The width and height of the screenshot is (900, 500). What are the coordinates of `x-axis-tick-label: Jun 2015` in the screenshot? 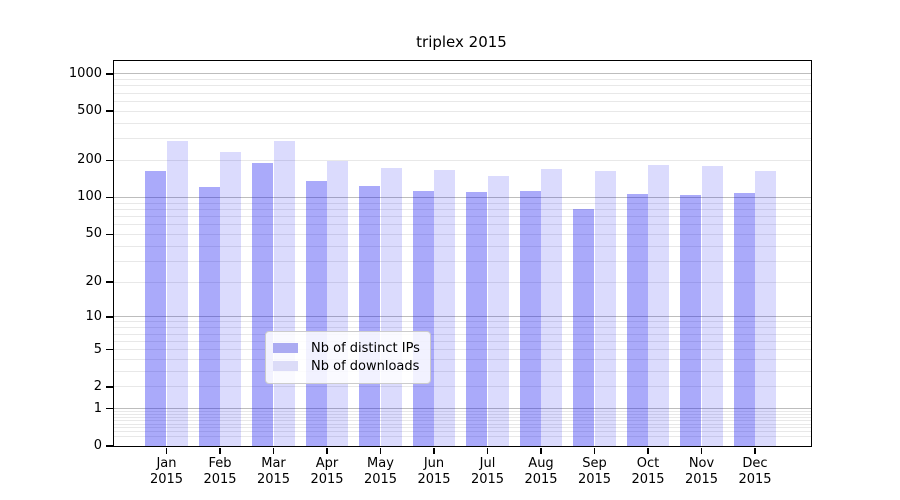 It's located at (434, 471).